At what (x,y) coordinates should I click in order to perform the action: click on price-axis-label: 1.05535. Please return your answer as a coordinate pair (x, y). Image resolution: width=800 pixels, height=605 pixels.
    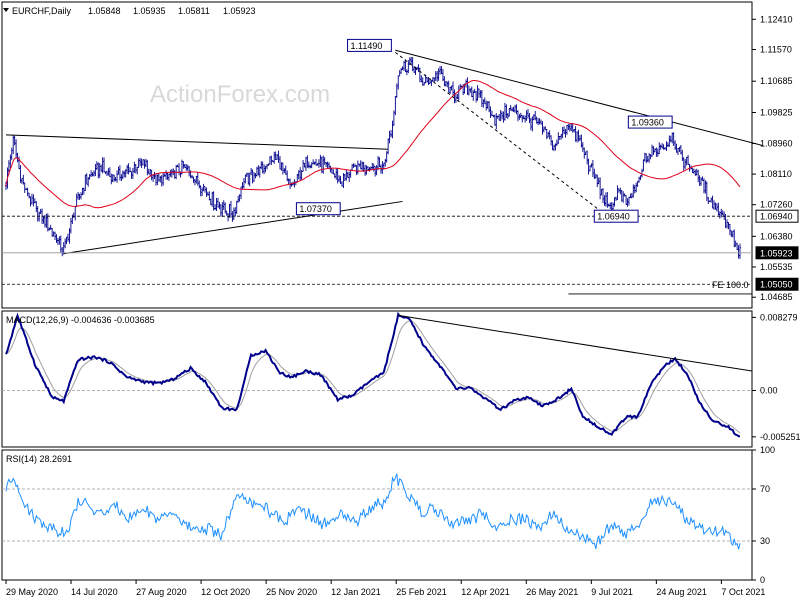
    Looking at the image, I should click on (776, 267).